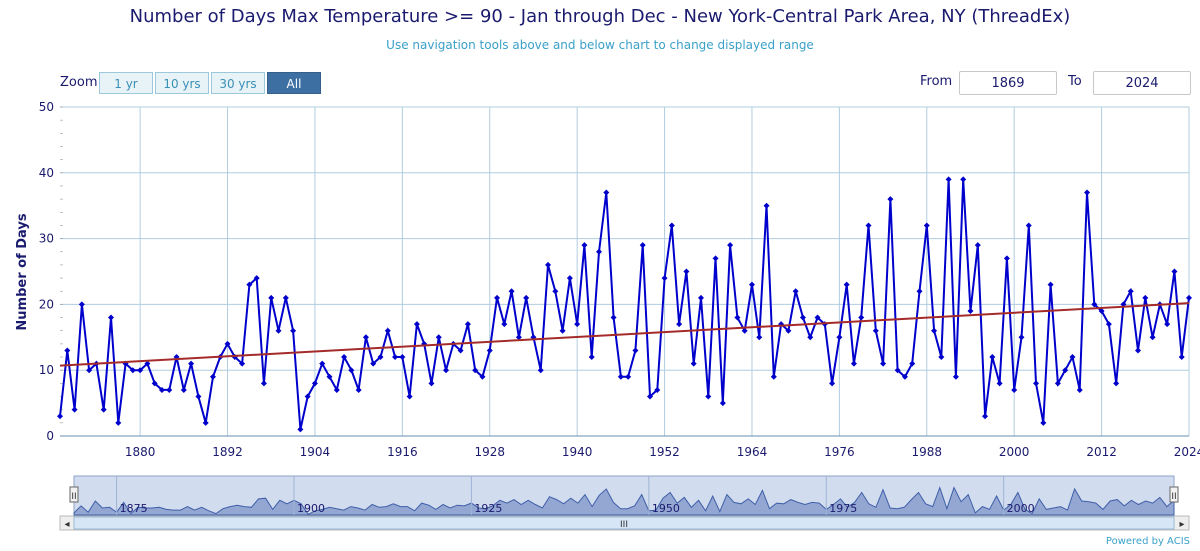 The image size is (1200, 551). Describe the element at coordinates (759, 337) in the screenshot. I see `data-point-1965` at that location.